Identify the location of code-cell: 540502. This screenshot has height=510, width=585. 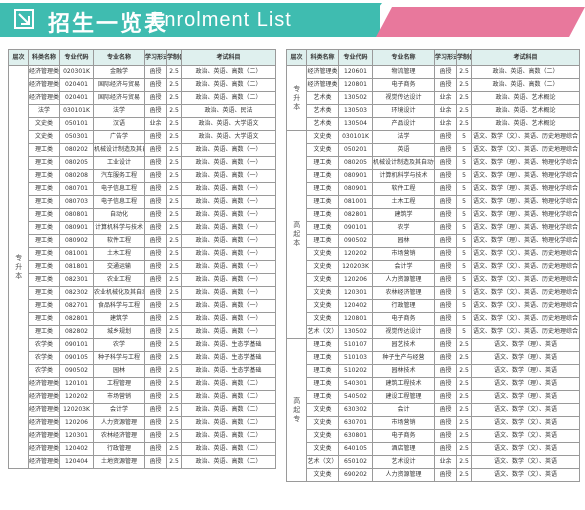
(355, 397).